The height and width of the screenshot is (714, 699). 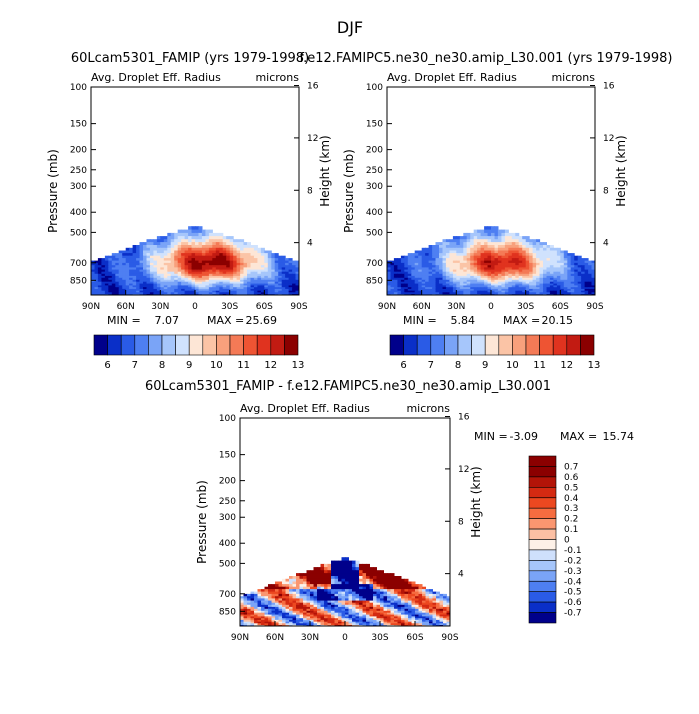 I want to click on x-tick-label: 60N, so click(x=126, y=307).